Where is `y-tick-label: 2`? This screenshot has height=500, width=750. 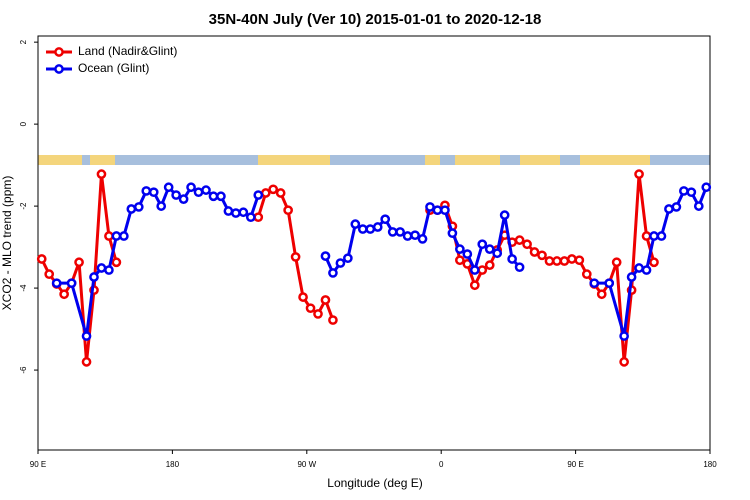 y-tick-label: 2 is located at coordinates (23, 41).